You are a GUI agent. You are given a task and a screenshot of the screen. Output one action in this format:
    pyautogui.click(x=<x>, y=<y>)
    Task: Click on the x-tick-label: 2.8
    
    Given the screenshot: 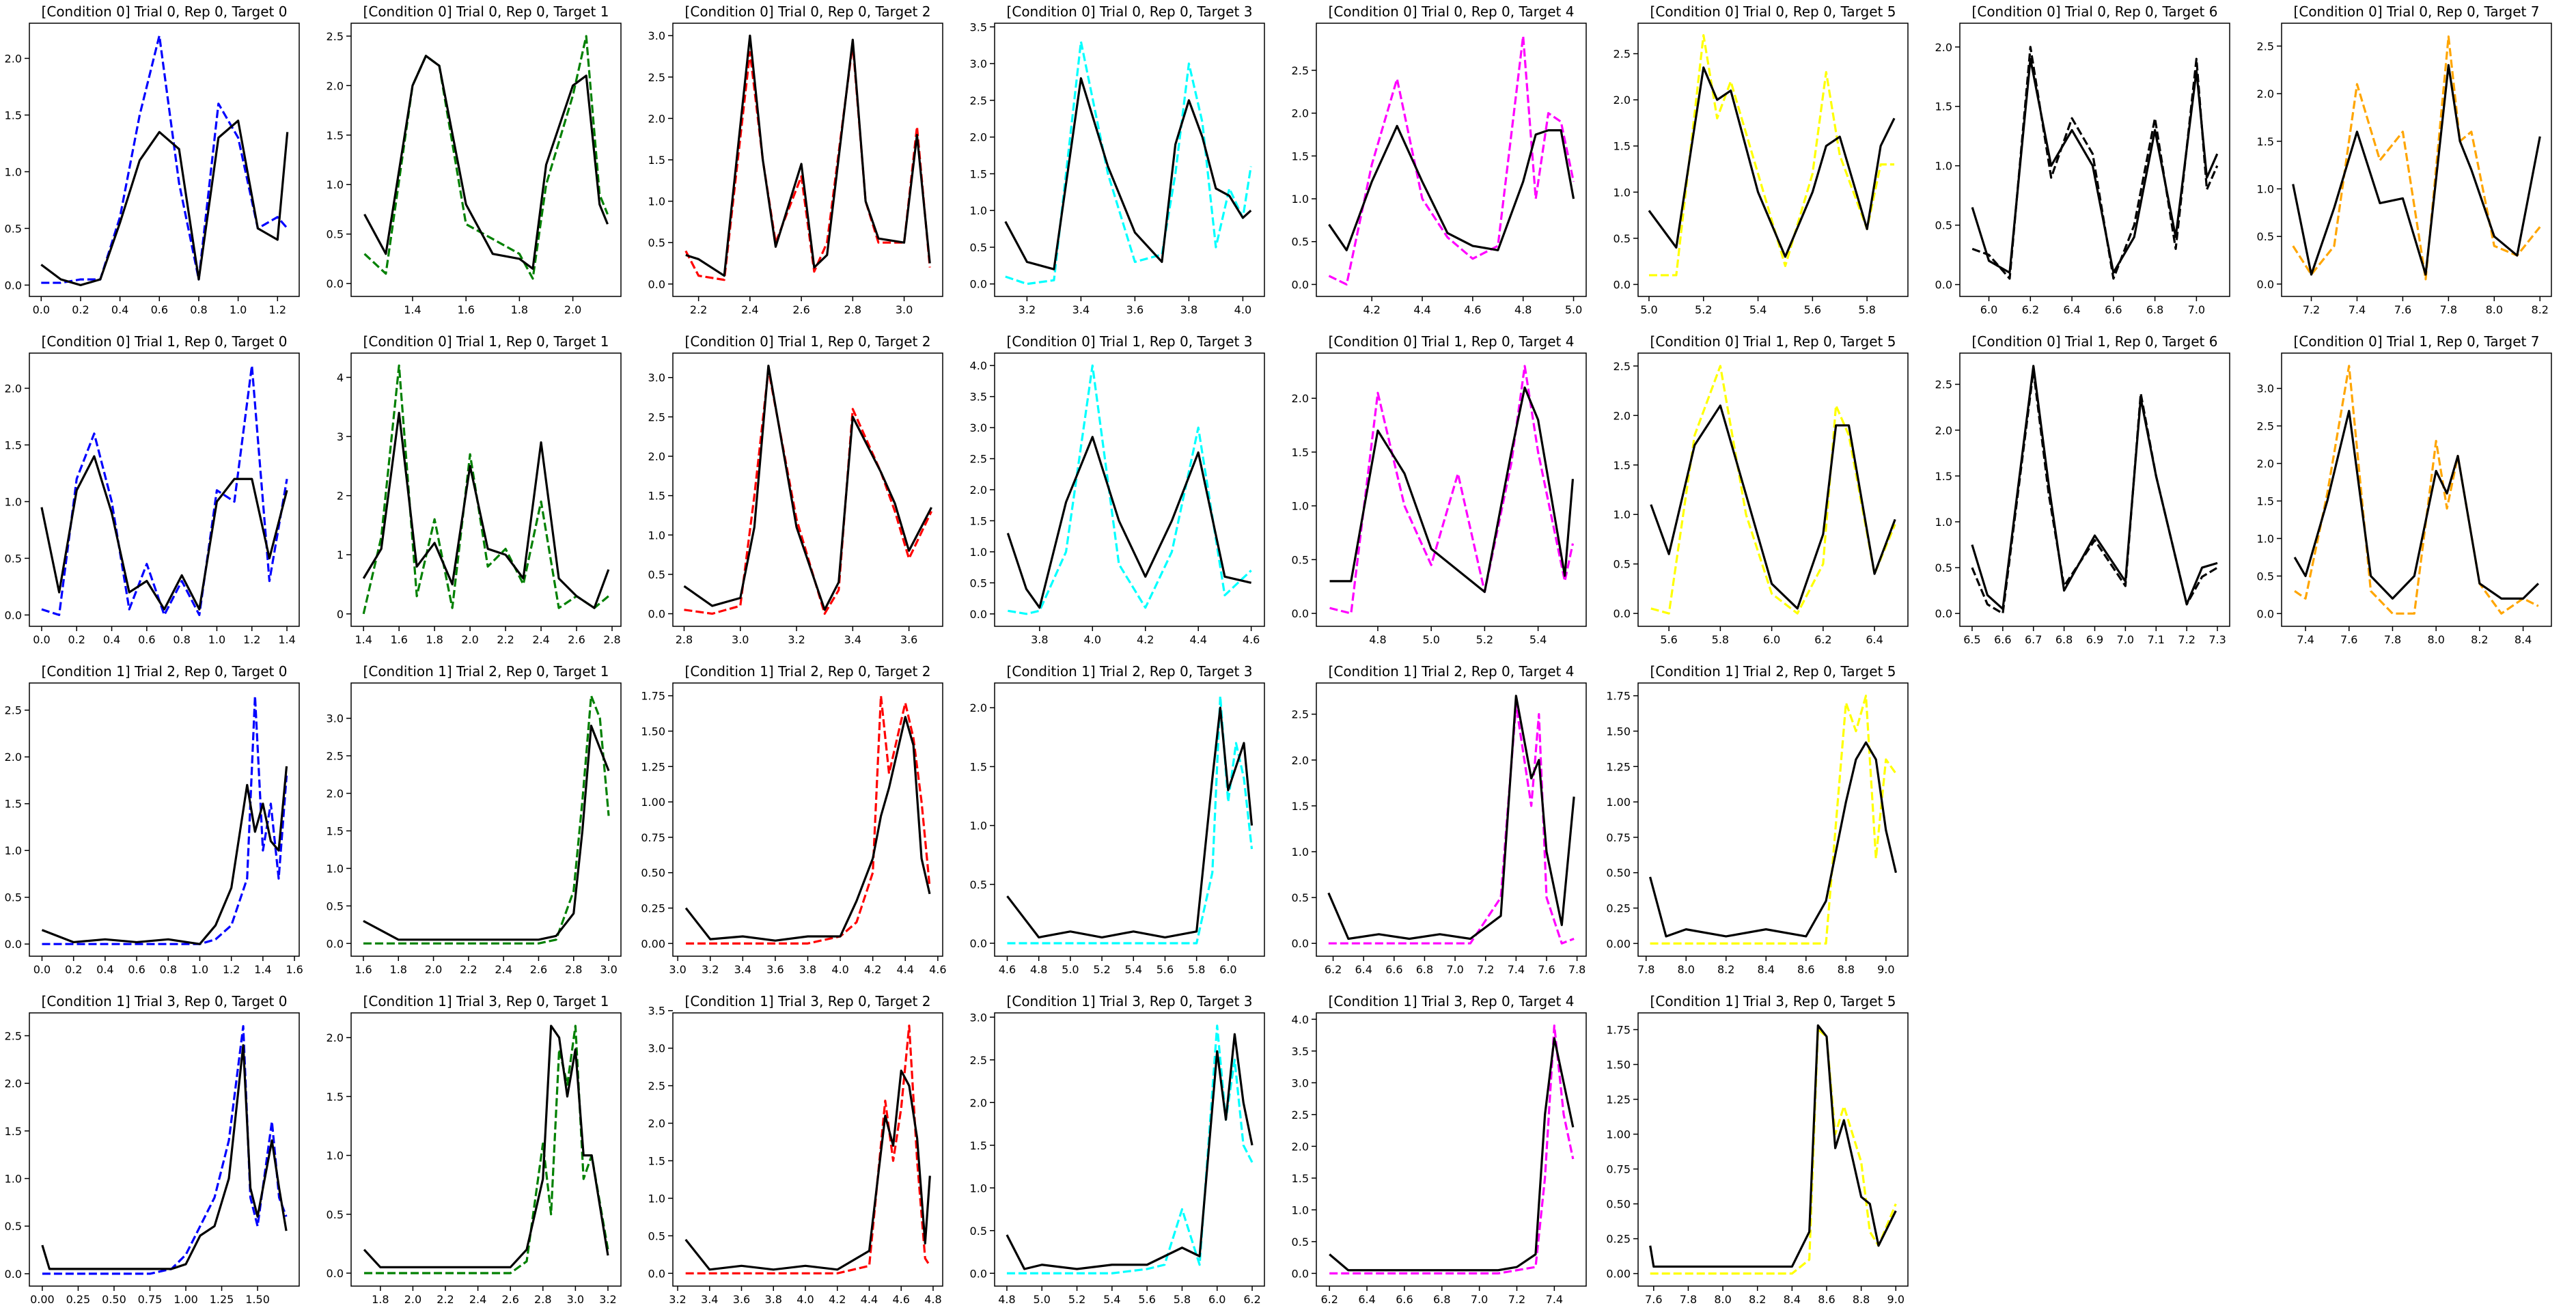 What is the action you would take?
    pyautogui.click(x=542, y=1299)
    